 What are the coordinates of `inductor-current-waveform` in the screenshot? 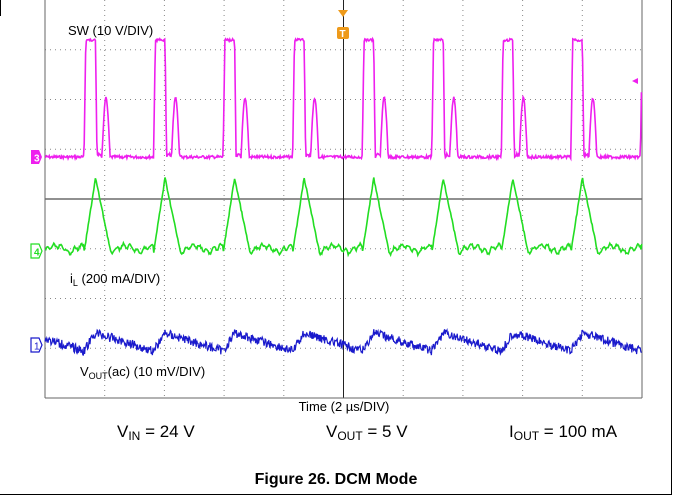 It's located at (343, 217).